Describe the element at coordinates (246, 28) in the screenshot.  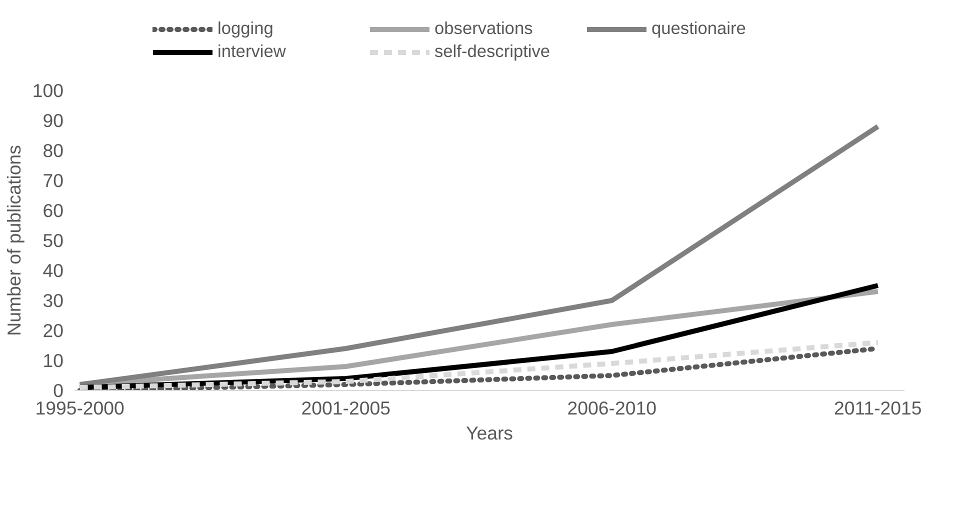
I see `legend-label: logging` at that location.